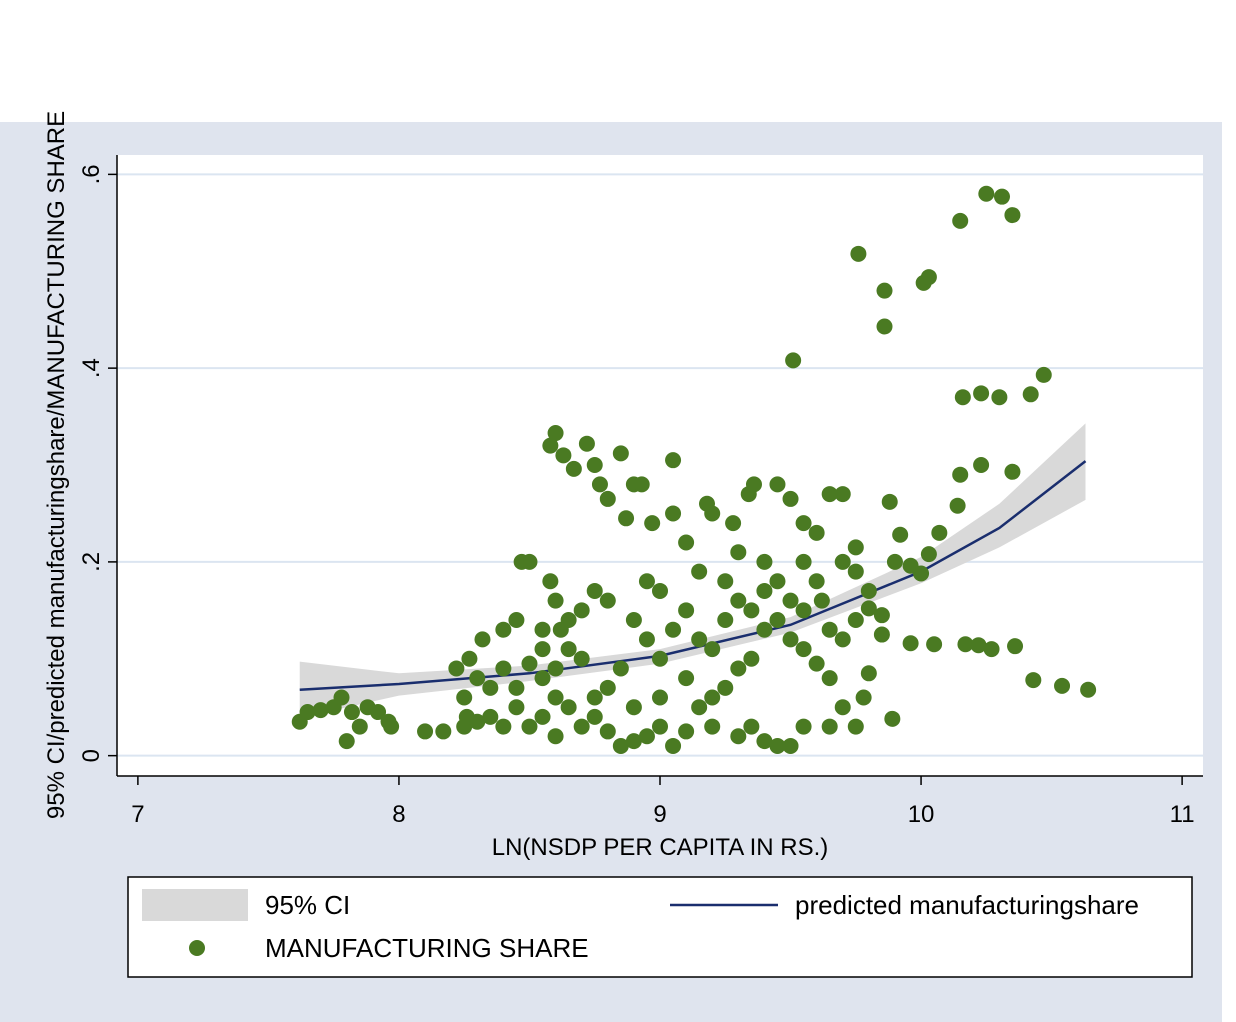 This screenshot has width=1236, height=1022. I want to click on legend, so click(660, 927).